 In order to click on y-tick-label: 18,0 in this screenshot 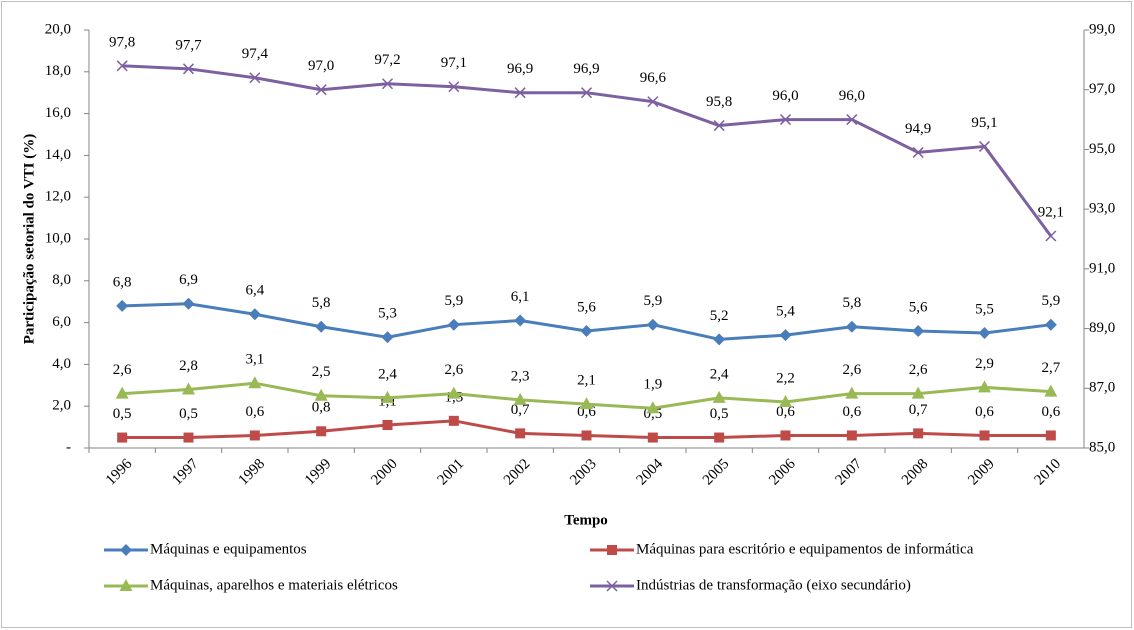, I will do `click(58, 71)`.